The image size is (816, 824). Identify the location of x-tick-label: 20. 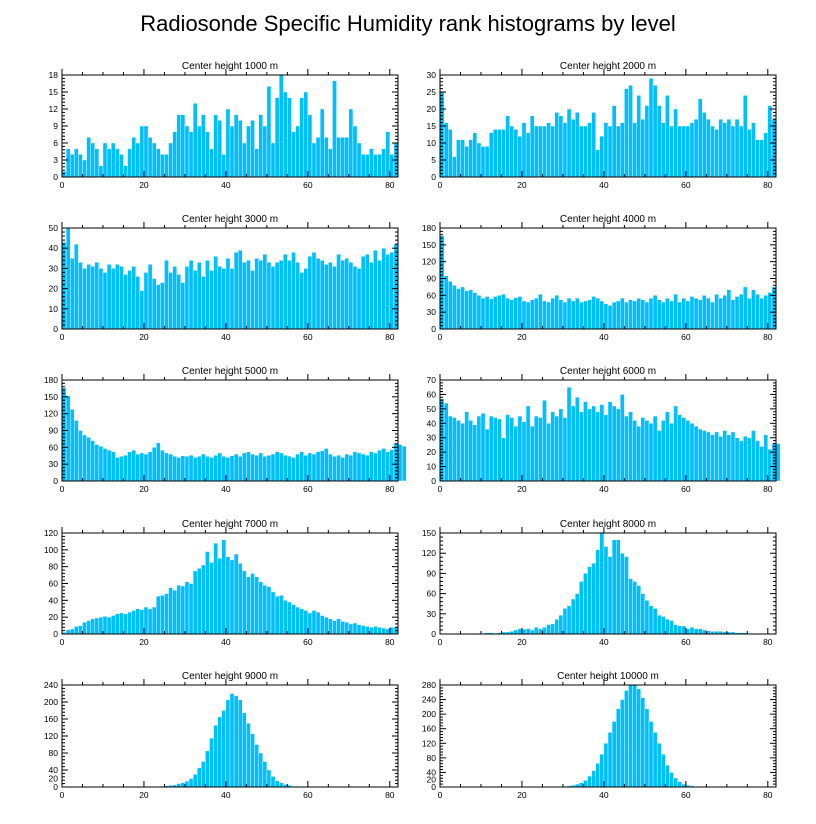
(144, 185).